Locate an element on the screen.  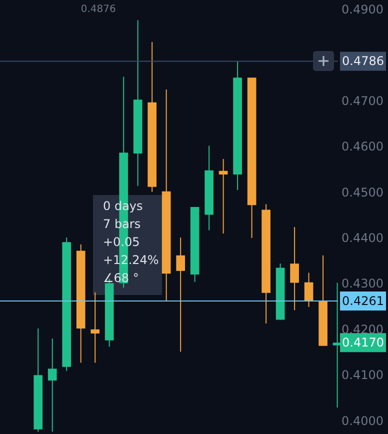
y-tick-label: 0.4500 is located at coordinates (363, 192).